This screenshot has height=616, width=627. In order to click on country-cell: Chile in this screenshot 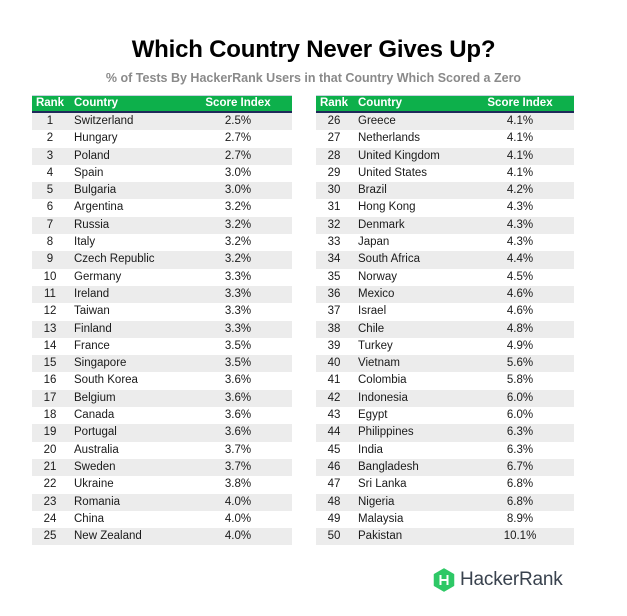, I will do `click(371, 328)`.